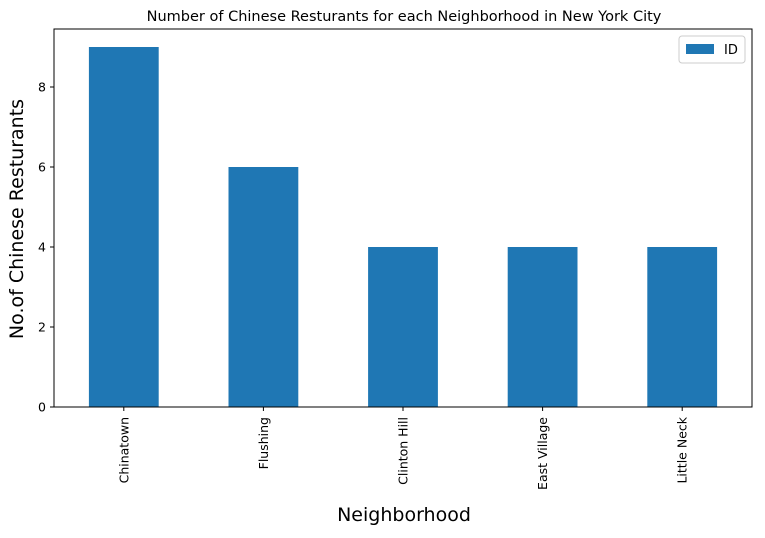 This screenshot has height=538, width=765. What do you see at coordinates (42, 247) in the screenshot?
I see `y-tick-label: 4` at bounding box center [42, 247].